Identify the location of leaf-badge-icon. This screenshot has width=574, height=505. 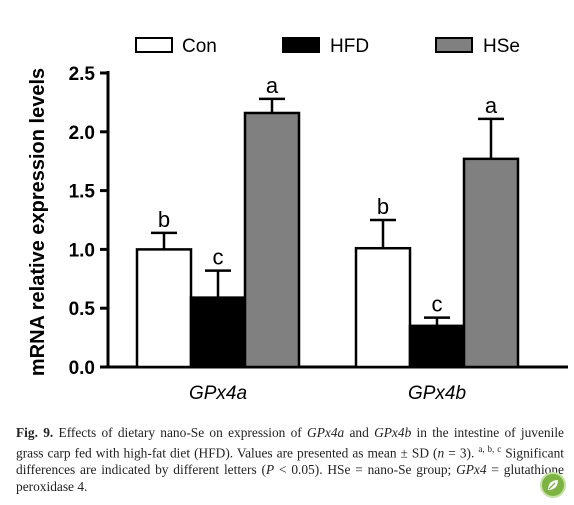
(553, 485).